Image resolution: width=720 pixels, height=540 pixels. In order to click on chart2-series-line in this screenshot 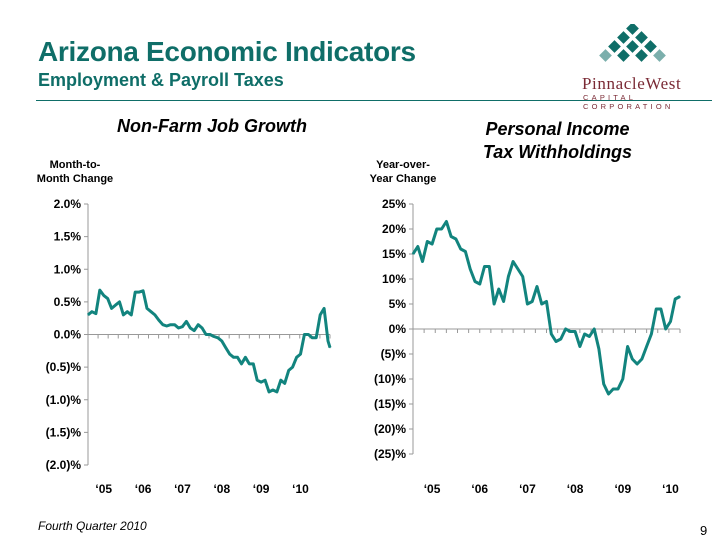, I will do `click(546, 308)`.